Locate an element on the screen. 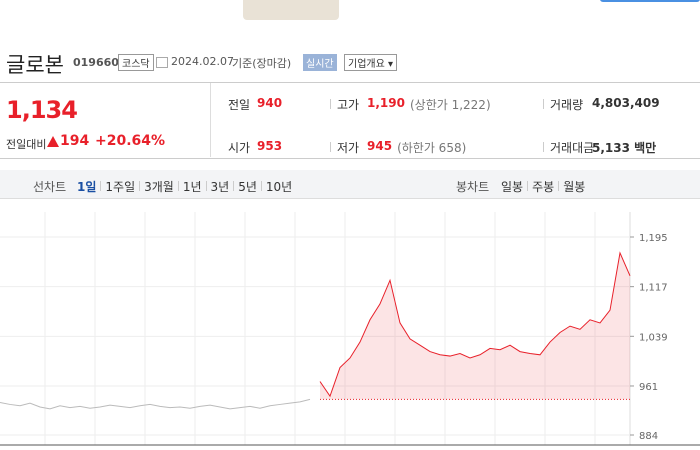  tab-group-label: 봉차트 is located at coordinates (473, 187).